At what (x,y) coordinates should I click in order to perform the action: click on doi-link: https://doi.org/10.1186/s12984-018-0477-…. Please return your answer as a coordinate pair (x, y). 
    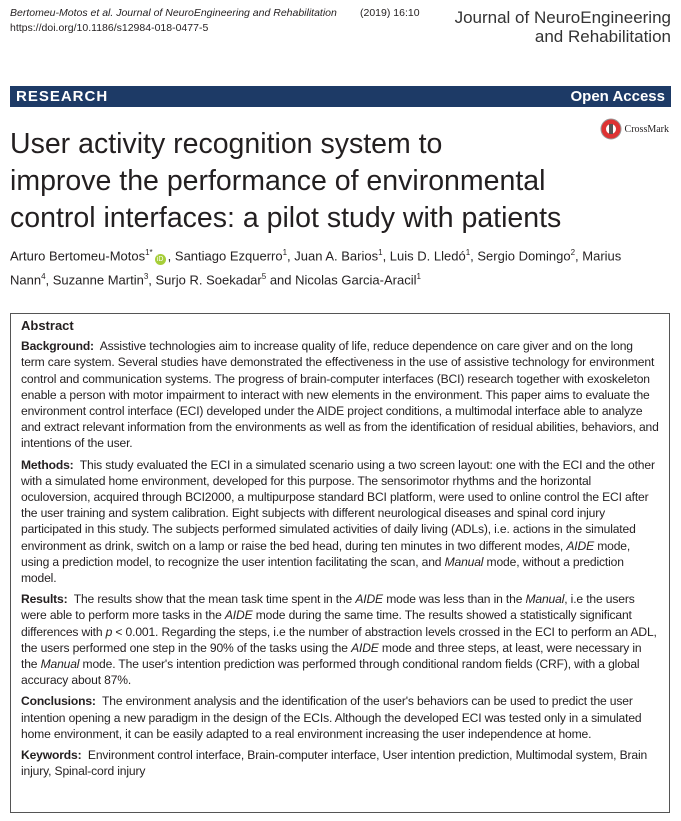
    Looking at the image, I should click on (109, 28).